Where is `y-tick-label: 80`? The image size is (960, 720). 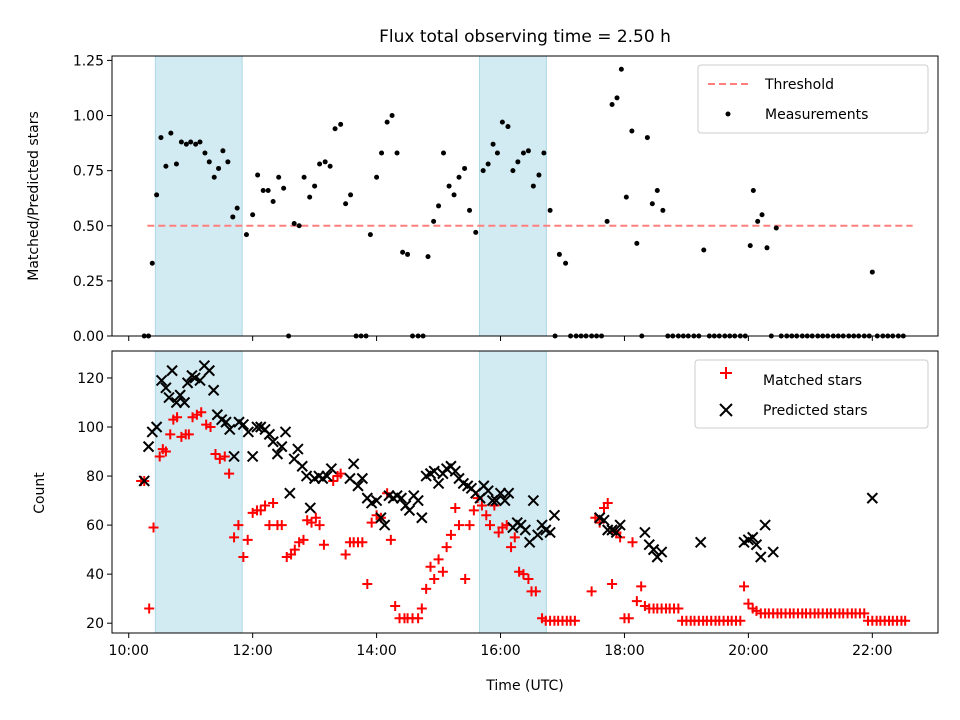
y-tick-label: 80 is located at coordinates (95, 477).